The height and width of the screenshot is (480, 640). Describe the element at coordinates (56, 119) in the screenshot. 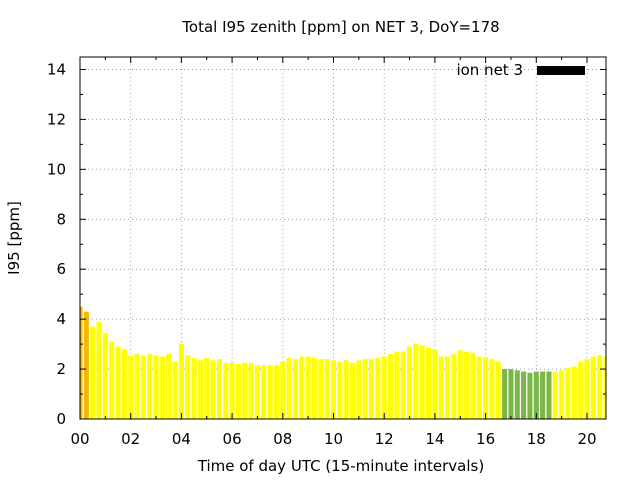

I see `y-tick-label: 12` at that location.